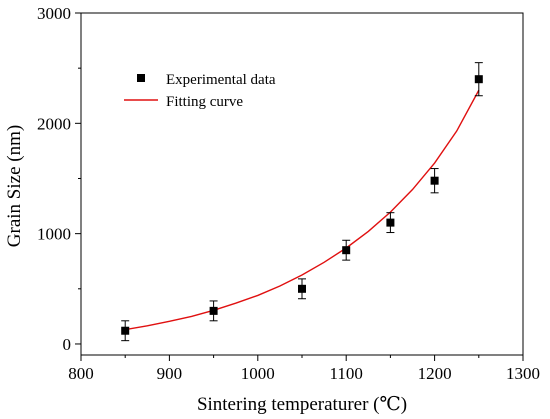 The width and height of the screenshot is (550, 419). What do you see at coordinates (435, 373) in the screenshot?
I see `x-tick-label: 1200` at bounding box center [435, 373].